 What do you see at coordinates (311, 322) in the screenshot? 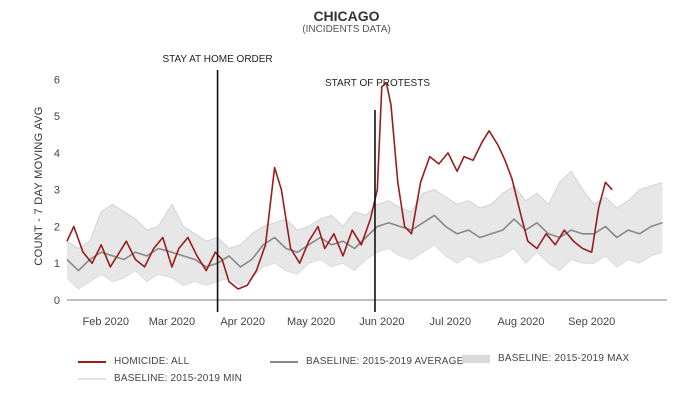
I see `x-tick-label: May 2020` at bounding box center [311, 322].